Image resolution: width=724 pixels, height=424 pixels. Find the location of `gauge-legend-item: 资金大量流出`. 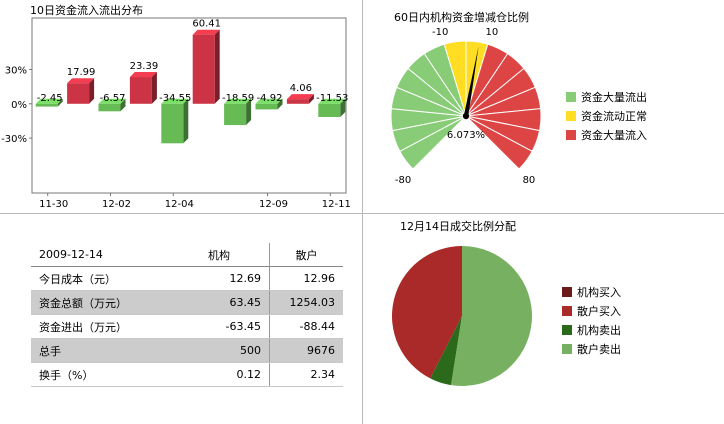

gauge-legend-item: 资金大量流出 is located at coordinates (606, 96).